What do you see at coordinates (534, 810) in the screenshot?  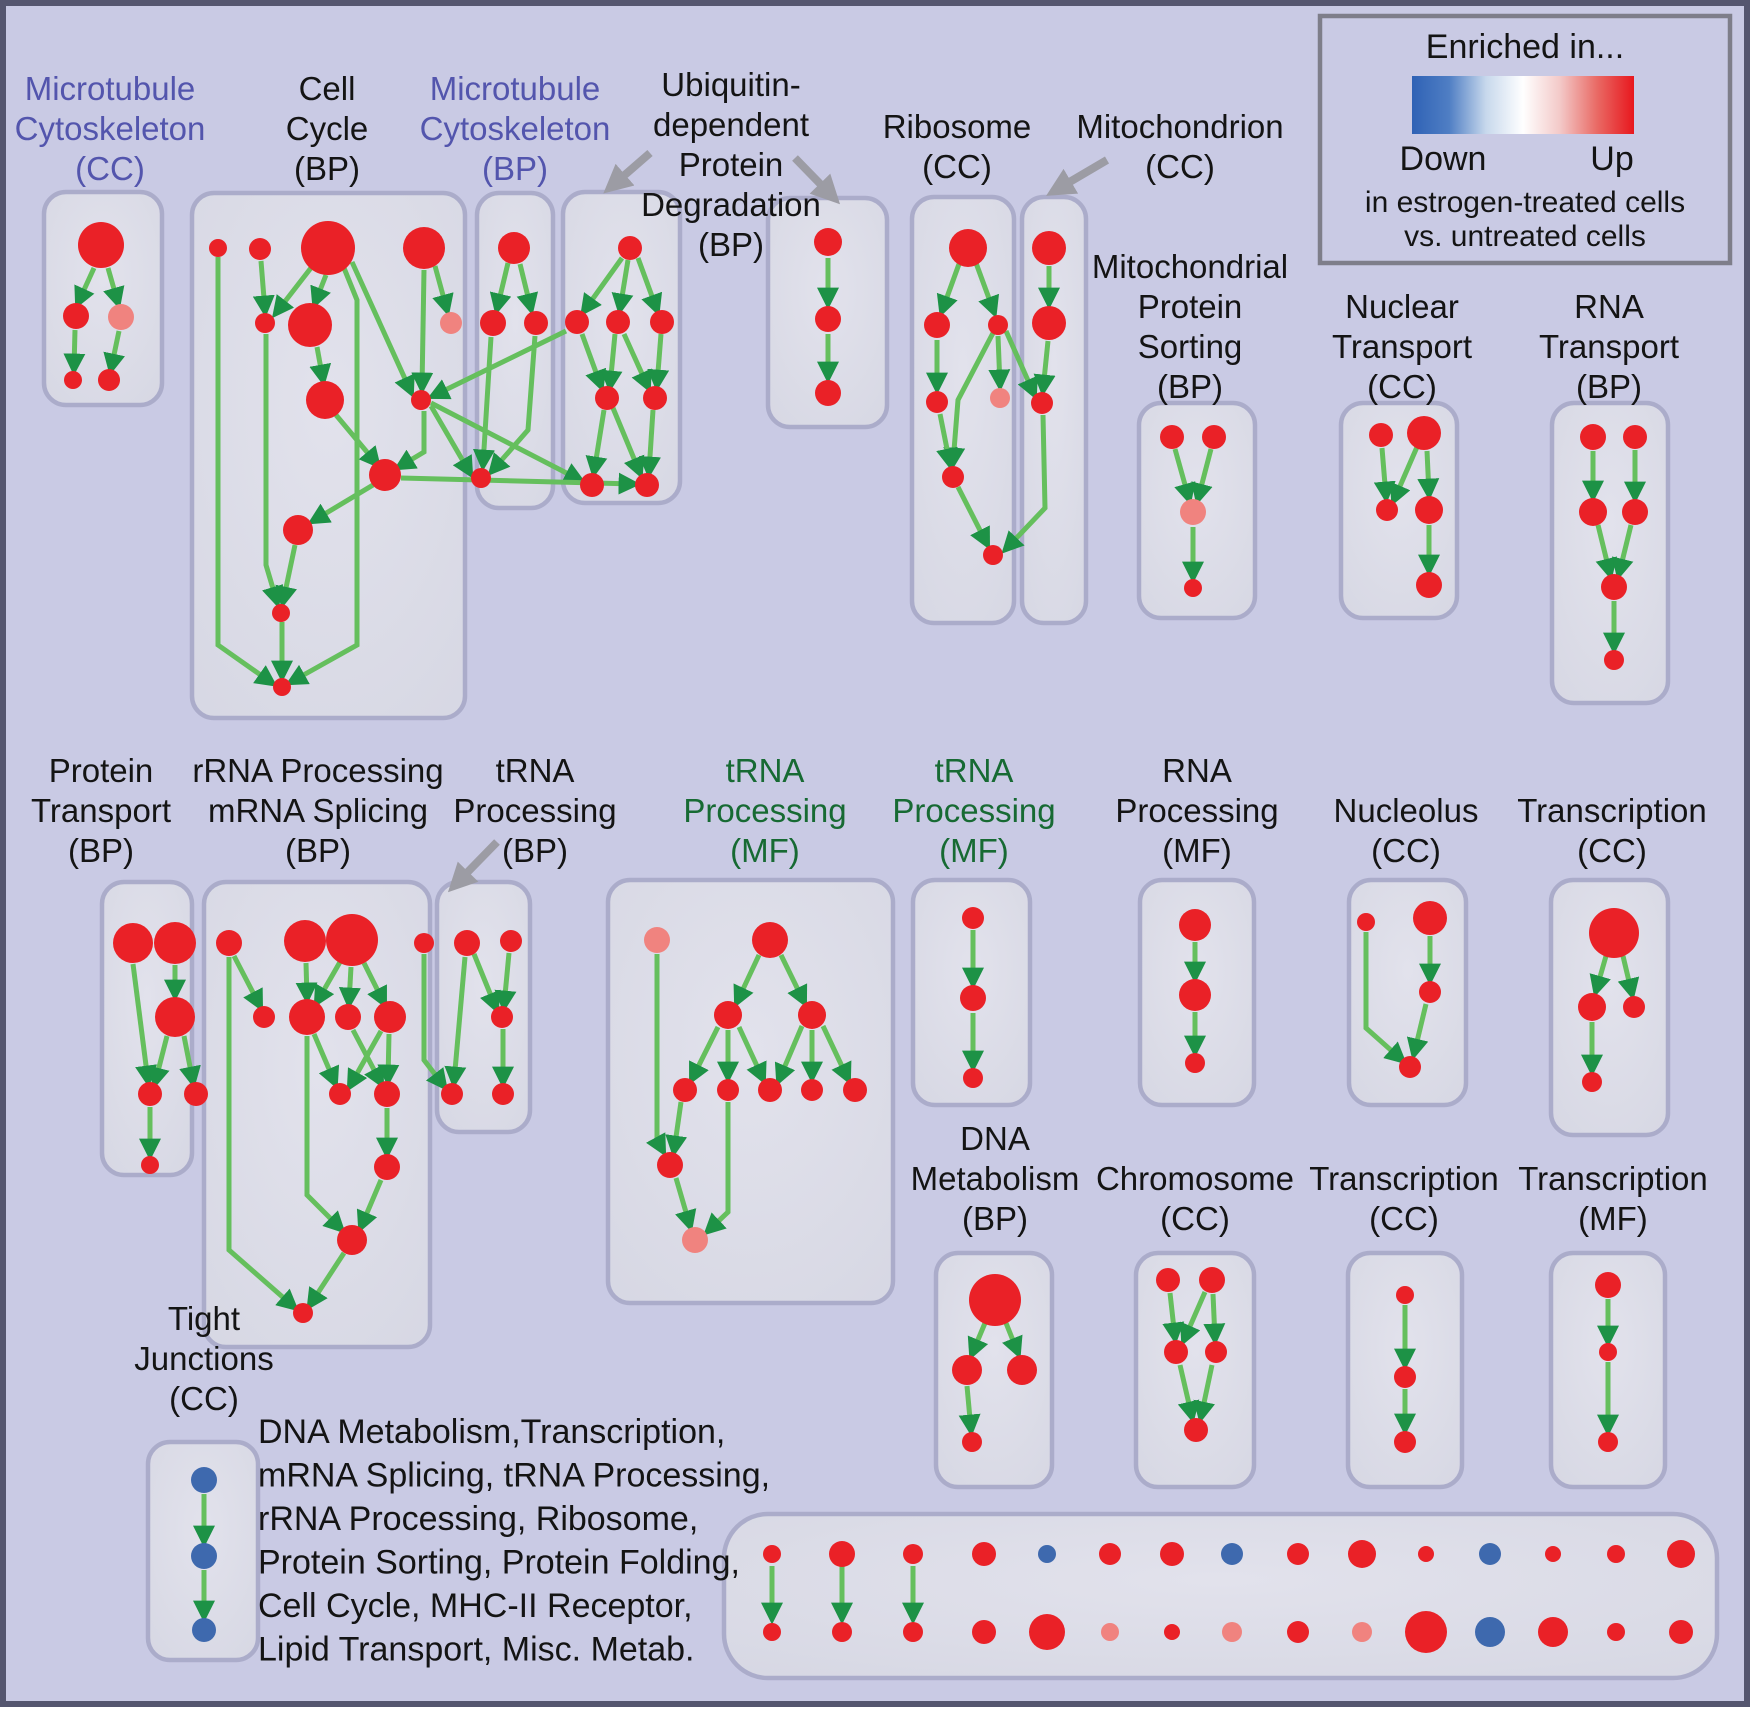 I see `cluster-label: tRNA Processing (BP)` at bounding box center [534, 810].